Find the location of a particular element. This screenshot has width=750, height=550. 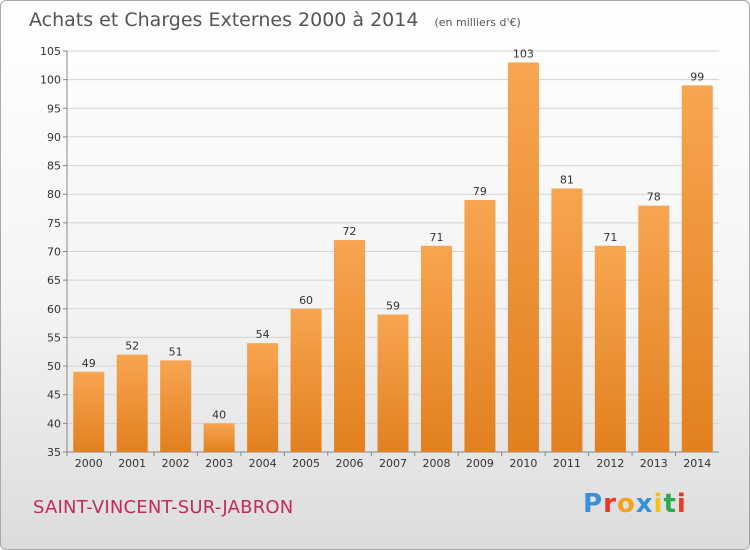

x-tick-label-2005: 2005 is located at coordinates (306, 463).